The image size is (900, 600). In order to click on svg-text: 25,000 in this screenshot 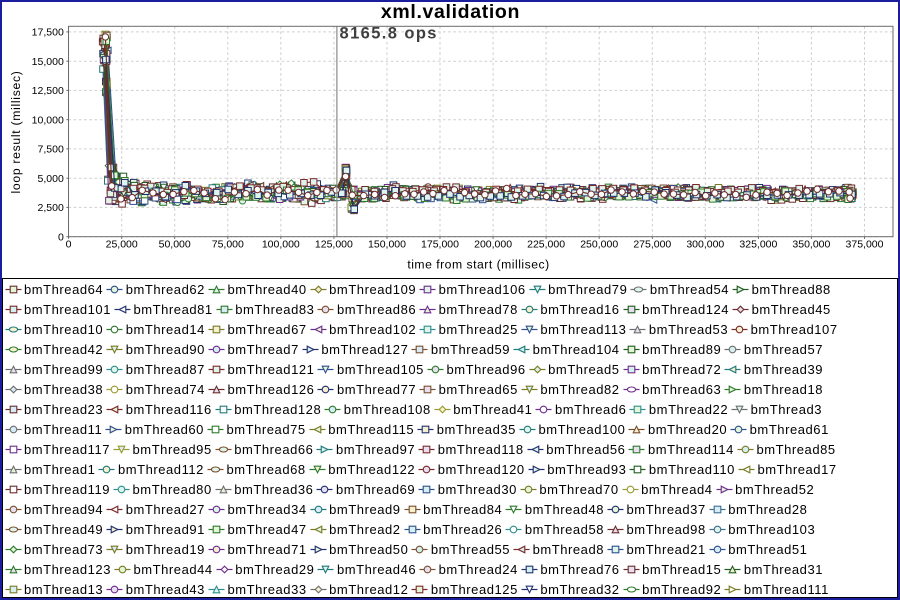, I will do `click(122, 245)`.